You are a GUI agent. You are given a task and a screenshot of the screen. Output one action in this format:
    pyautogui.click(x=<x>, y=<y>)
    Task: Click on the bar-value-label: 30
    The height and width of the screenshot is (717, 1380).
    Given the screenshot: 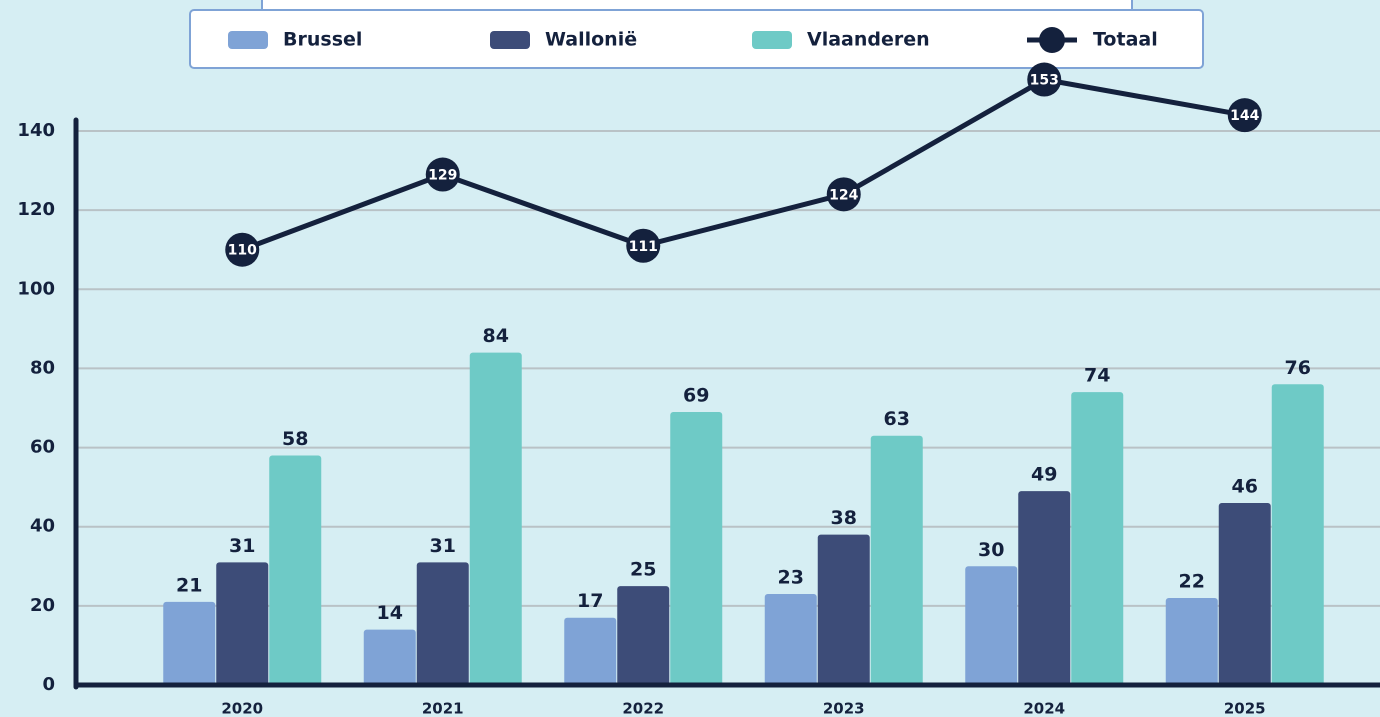 What is the action you would take?
    pyautogui.click(x=991, y=550)
    